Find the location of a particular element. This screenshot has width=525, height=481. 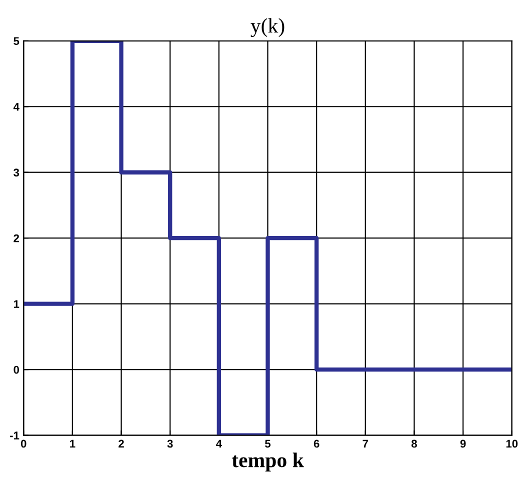

x-axis-title: tempo k is located at coordinates (268, 462).